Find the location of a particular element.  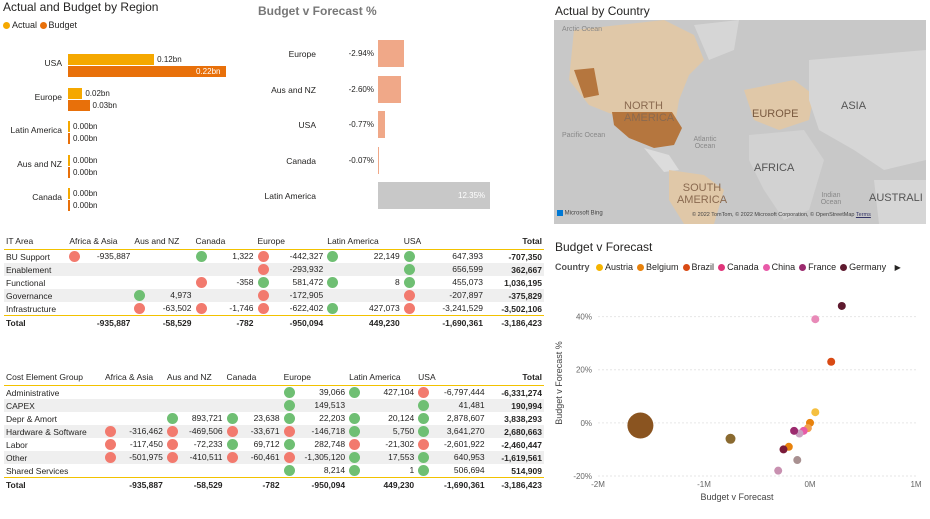

cell-value: -117,450 is located at coordinates (146, 444).